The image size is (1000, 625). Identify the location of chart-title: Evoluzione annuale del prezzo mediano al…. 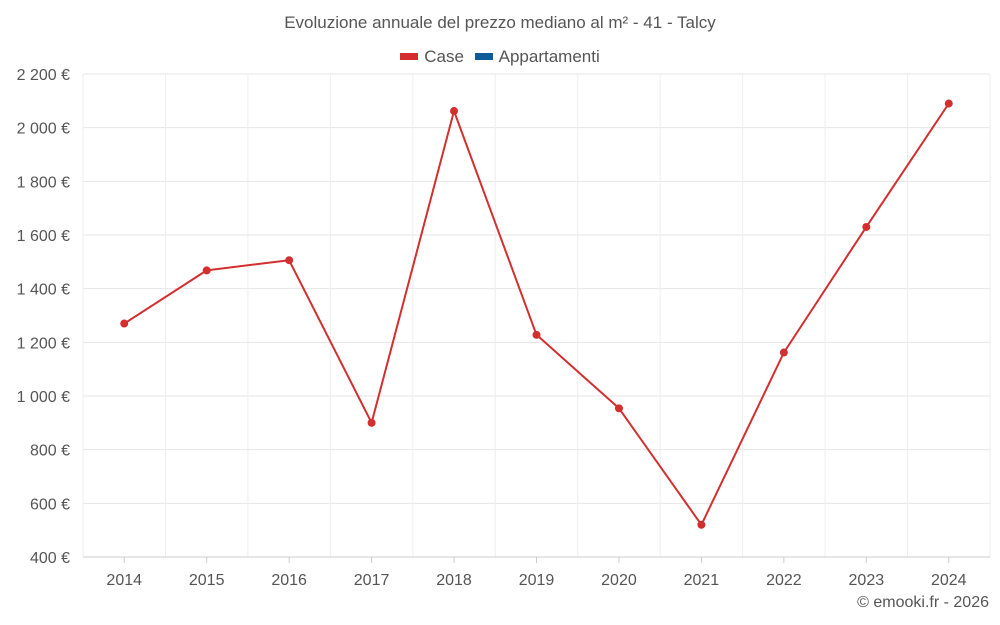
(500, 22).